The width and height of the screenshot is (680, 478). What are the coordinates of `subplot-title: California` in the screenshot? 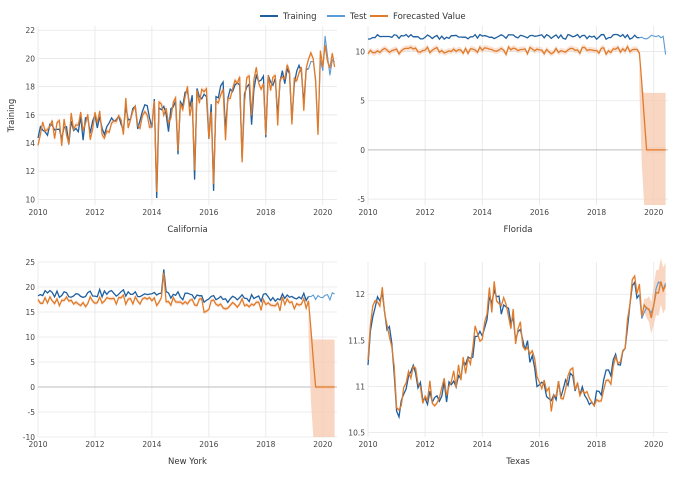 It's located at (187, 230).